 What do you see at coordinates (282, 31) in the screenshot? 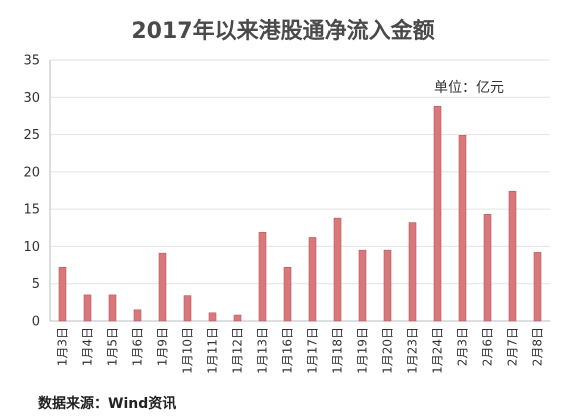
I see `chart-title: 2017年以来港股通净流入金额` at bounding box center [282, 31].